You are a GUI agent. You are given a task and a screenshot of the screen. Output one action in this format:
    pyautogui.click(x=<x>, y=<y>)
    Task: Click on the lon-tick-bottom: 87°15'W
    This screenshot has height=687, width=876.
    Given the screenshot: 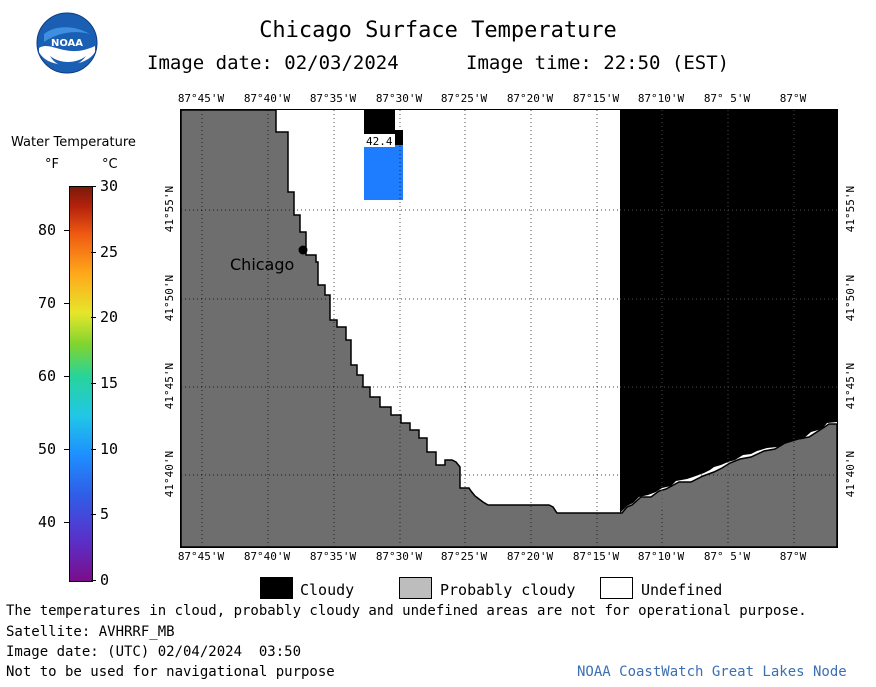 What is the action you would take?
    pyautogui.click(x=596, y=556)
    